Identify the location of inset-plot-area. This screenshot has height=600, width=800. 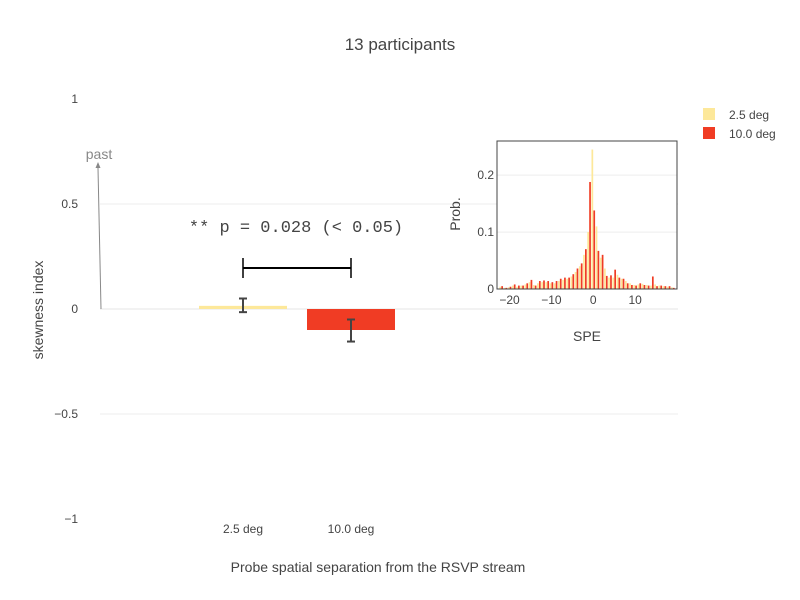
(587, 215).